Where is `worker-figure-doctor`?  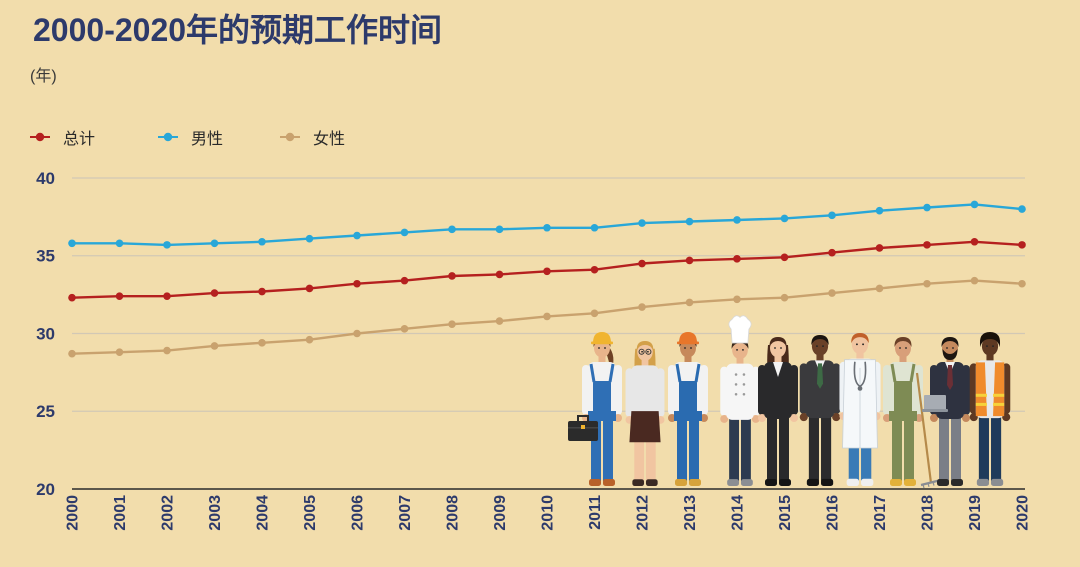
worker-figure-doctor is located at coordinates (860, 409).